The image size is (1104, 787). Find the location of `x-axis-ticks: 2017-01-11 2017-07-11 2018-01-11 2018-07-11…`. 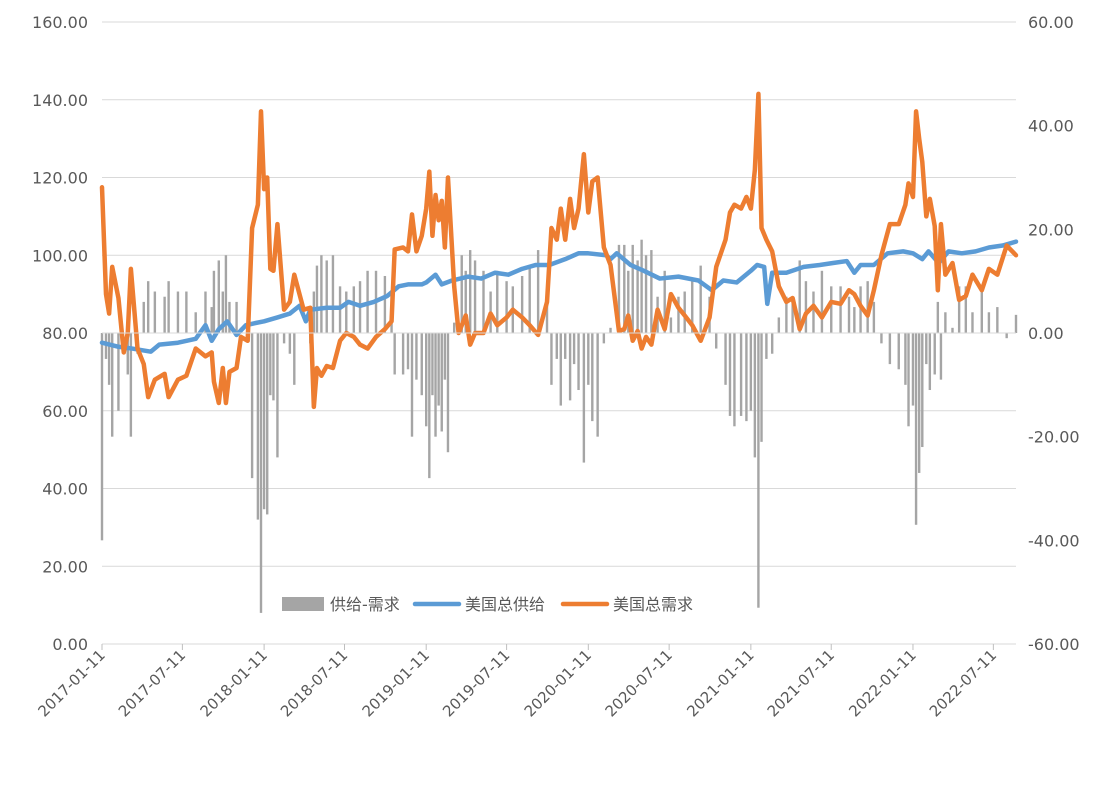

x-axis-ticks: 2017-01-11 2017-07-11 2018-01-11 2018-07-11… is located at coordinates (517, 682).